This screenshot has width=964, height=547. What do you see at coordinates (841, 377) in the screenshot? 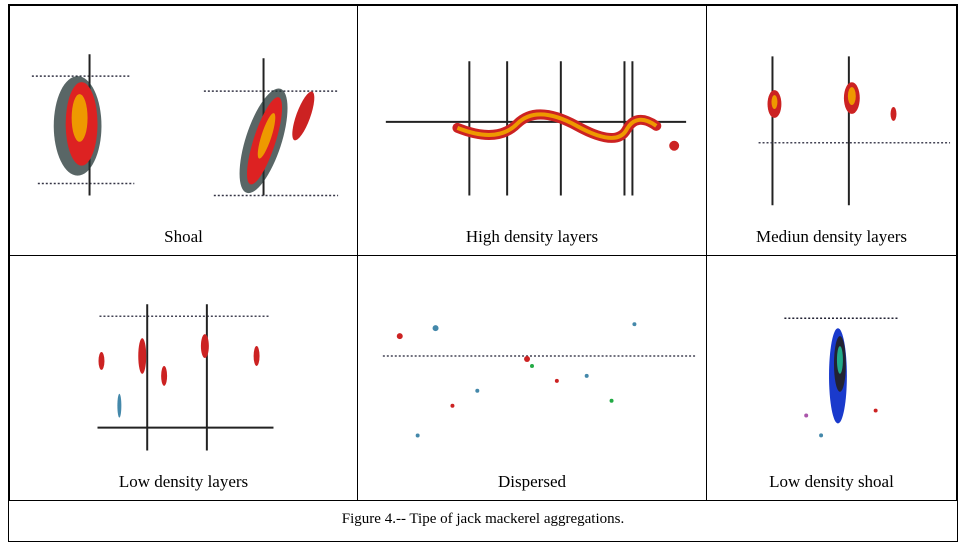
I see `low-density-shoal-echogram-graphic` at bounding box center [841, 377].